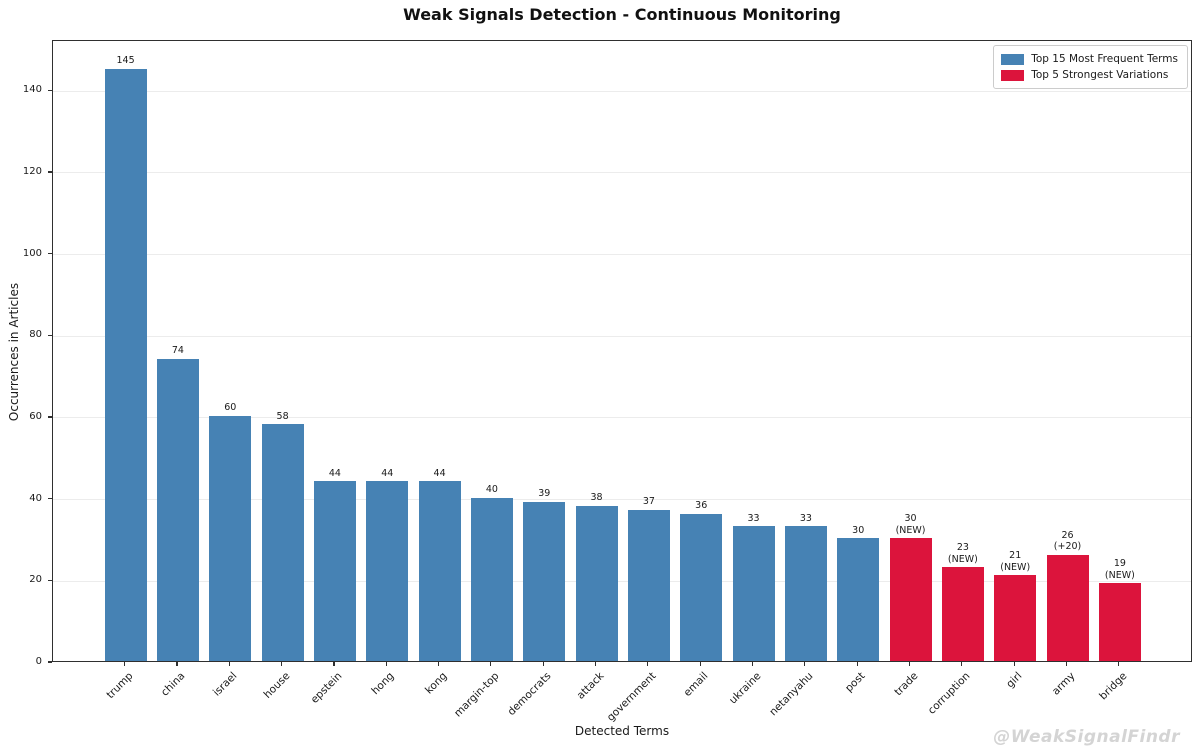  Describe the element at coordinates (1013, 75) in the screenshot. I see `legend-swatch-variation` at that location.